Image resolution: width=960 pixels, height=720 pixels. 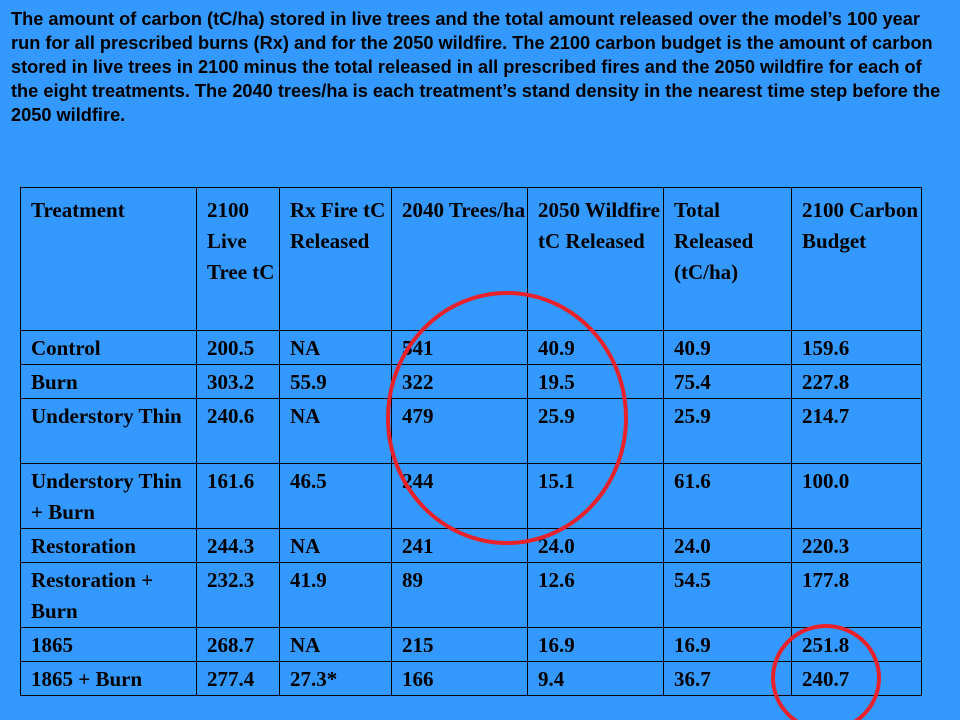 What do you see at coordinates (238, 381) in the screenshot?
I see `table-cell: 303.2` at bounding box center [238, 381].